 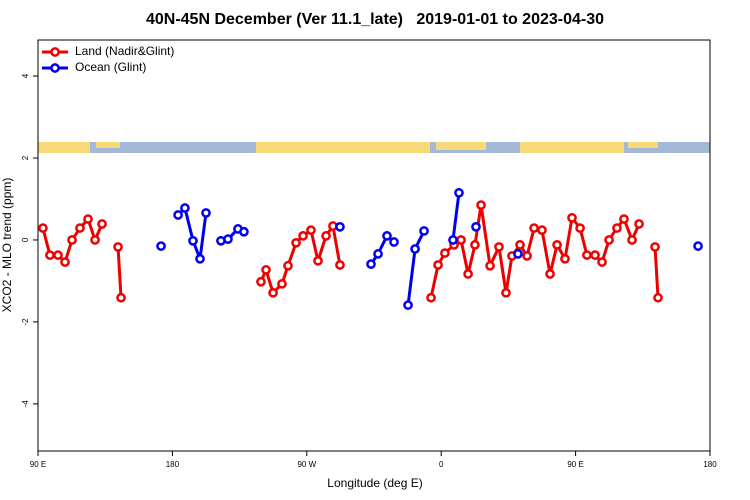 What do you see at coordinates (124, 51) in the screenshot?
I see `legend-label: Land (Nadir&Glint)` at bounding box center [124, 51].